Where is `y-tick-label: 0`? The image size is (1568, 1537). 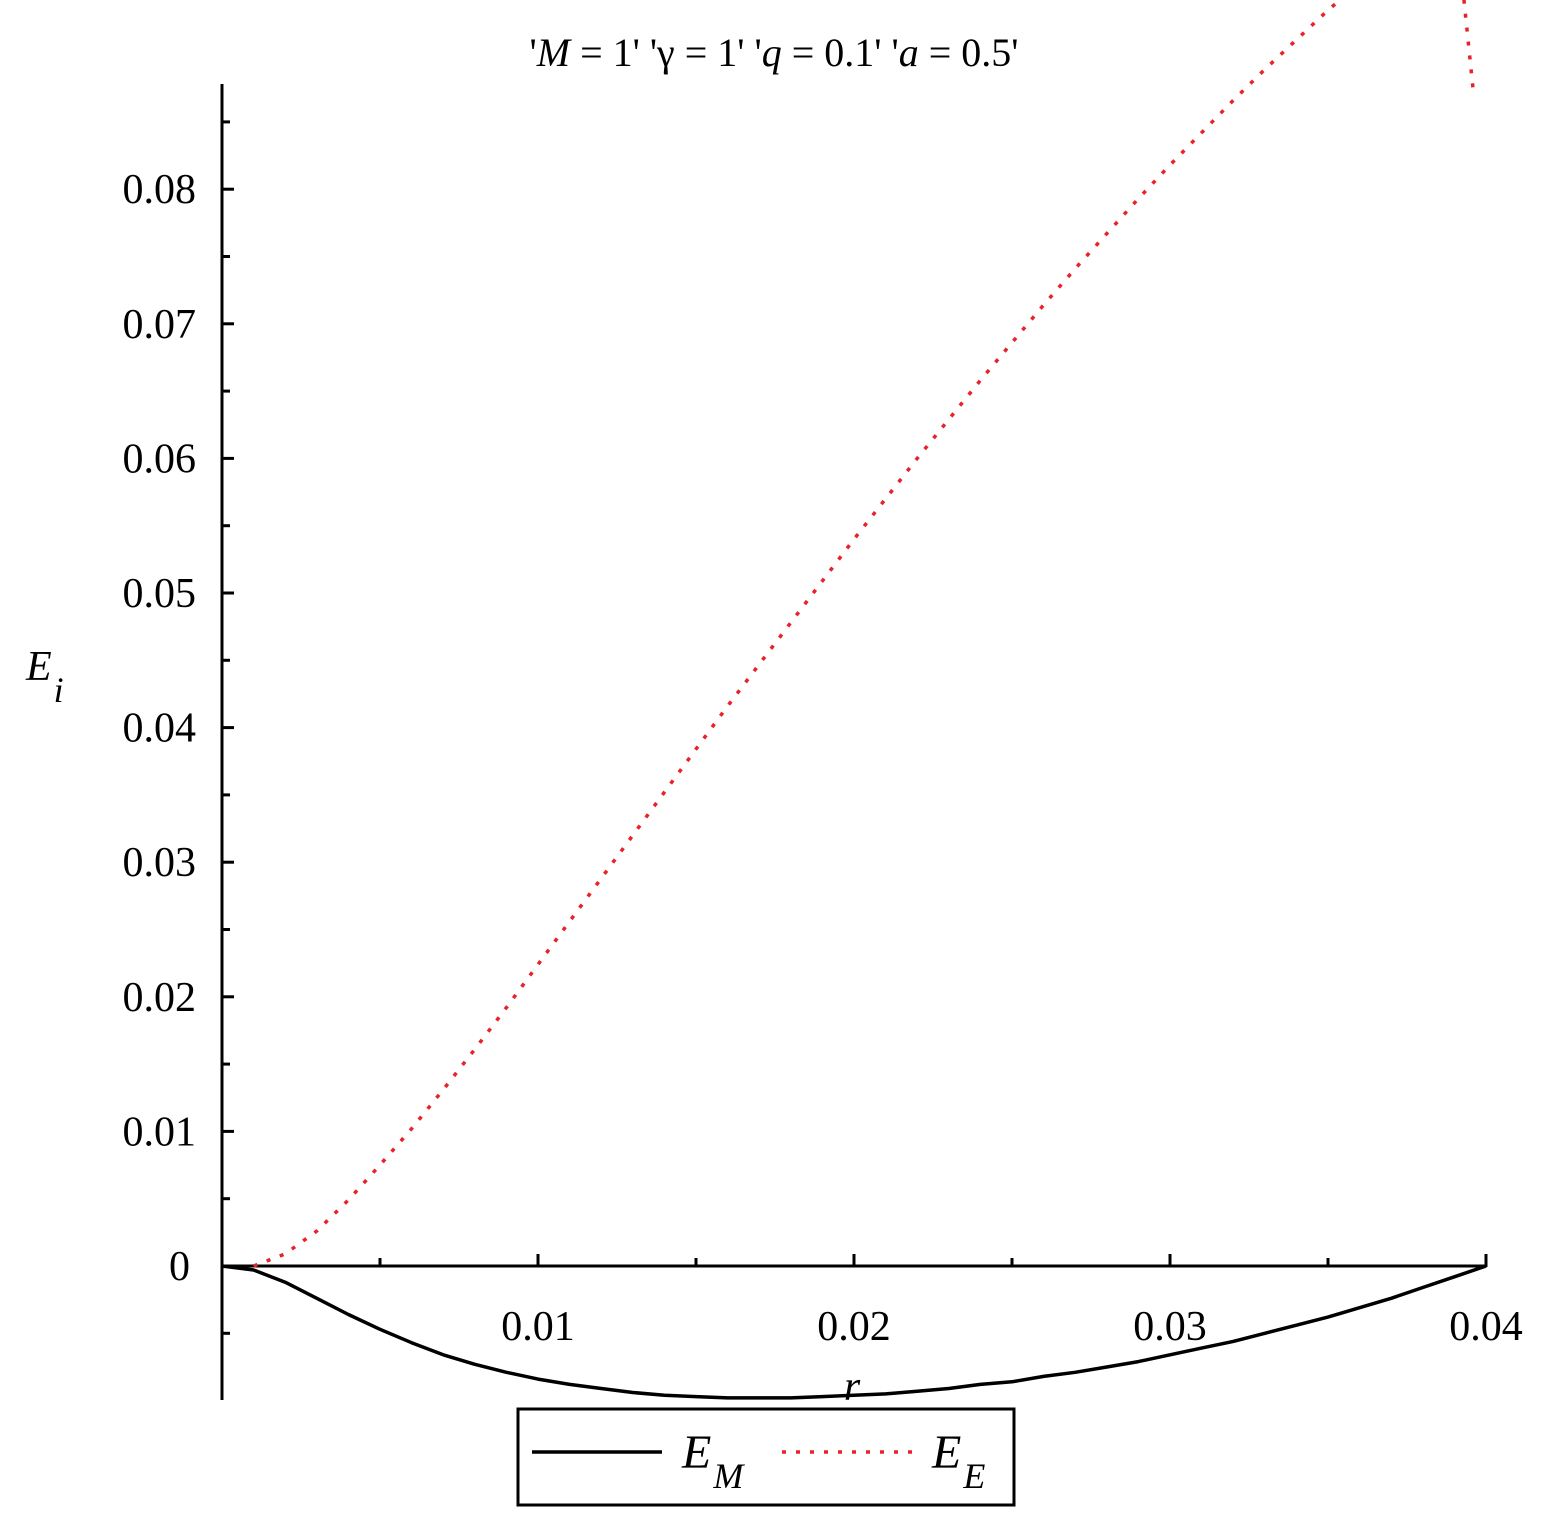
y-tick-label: 0 is located at coordinates (179, 1267).